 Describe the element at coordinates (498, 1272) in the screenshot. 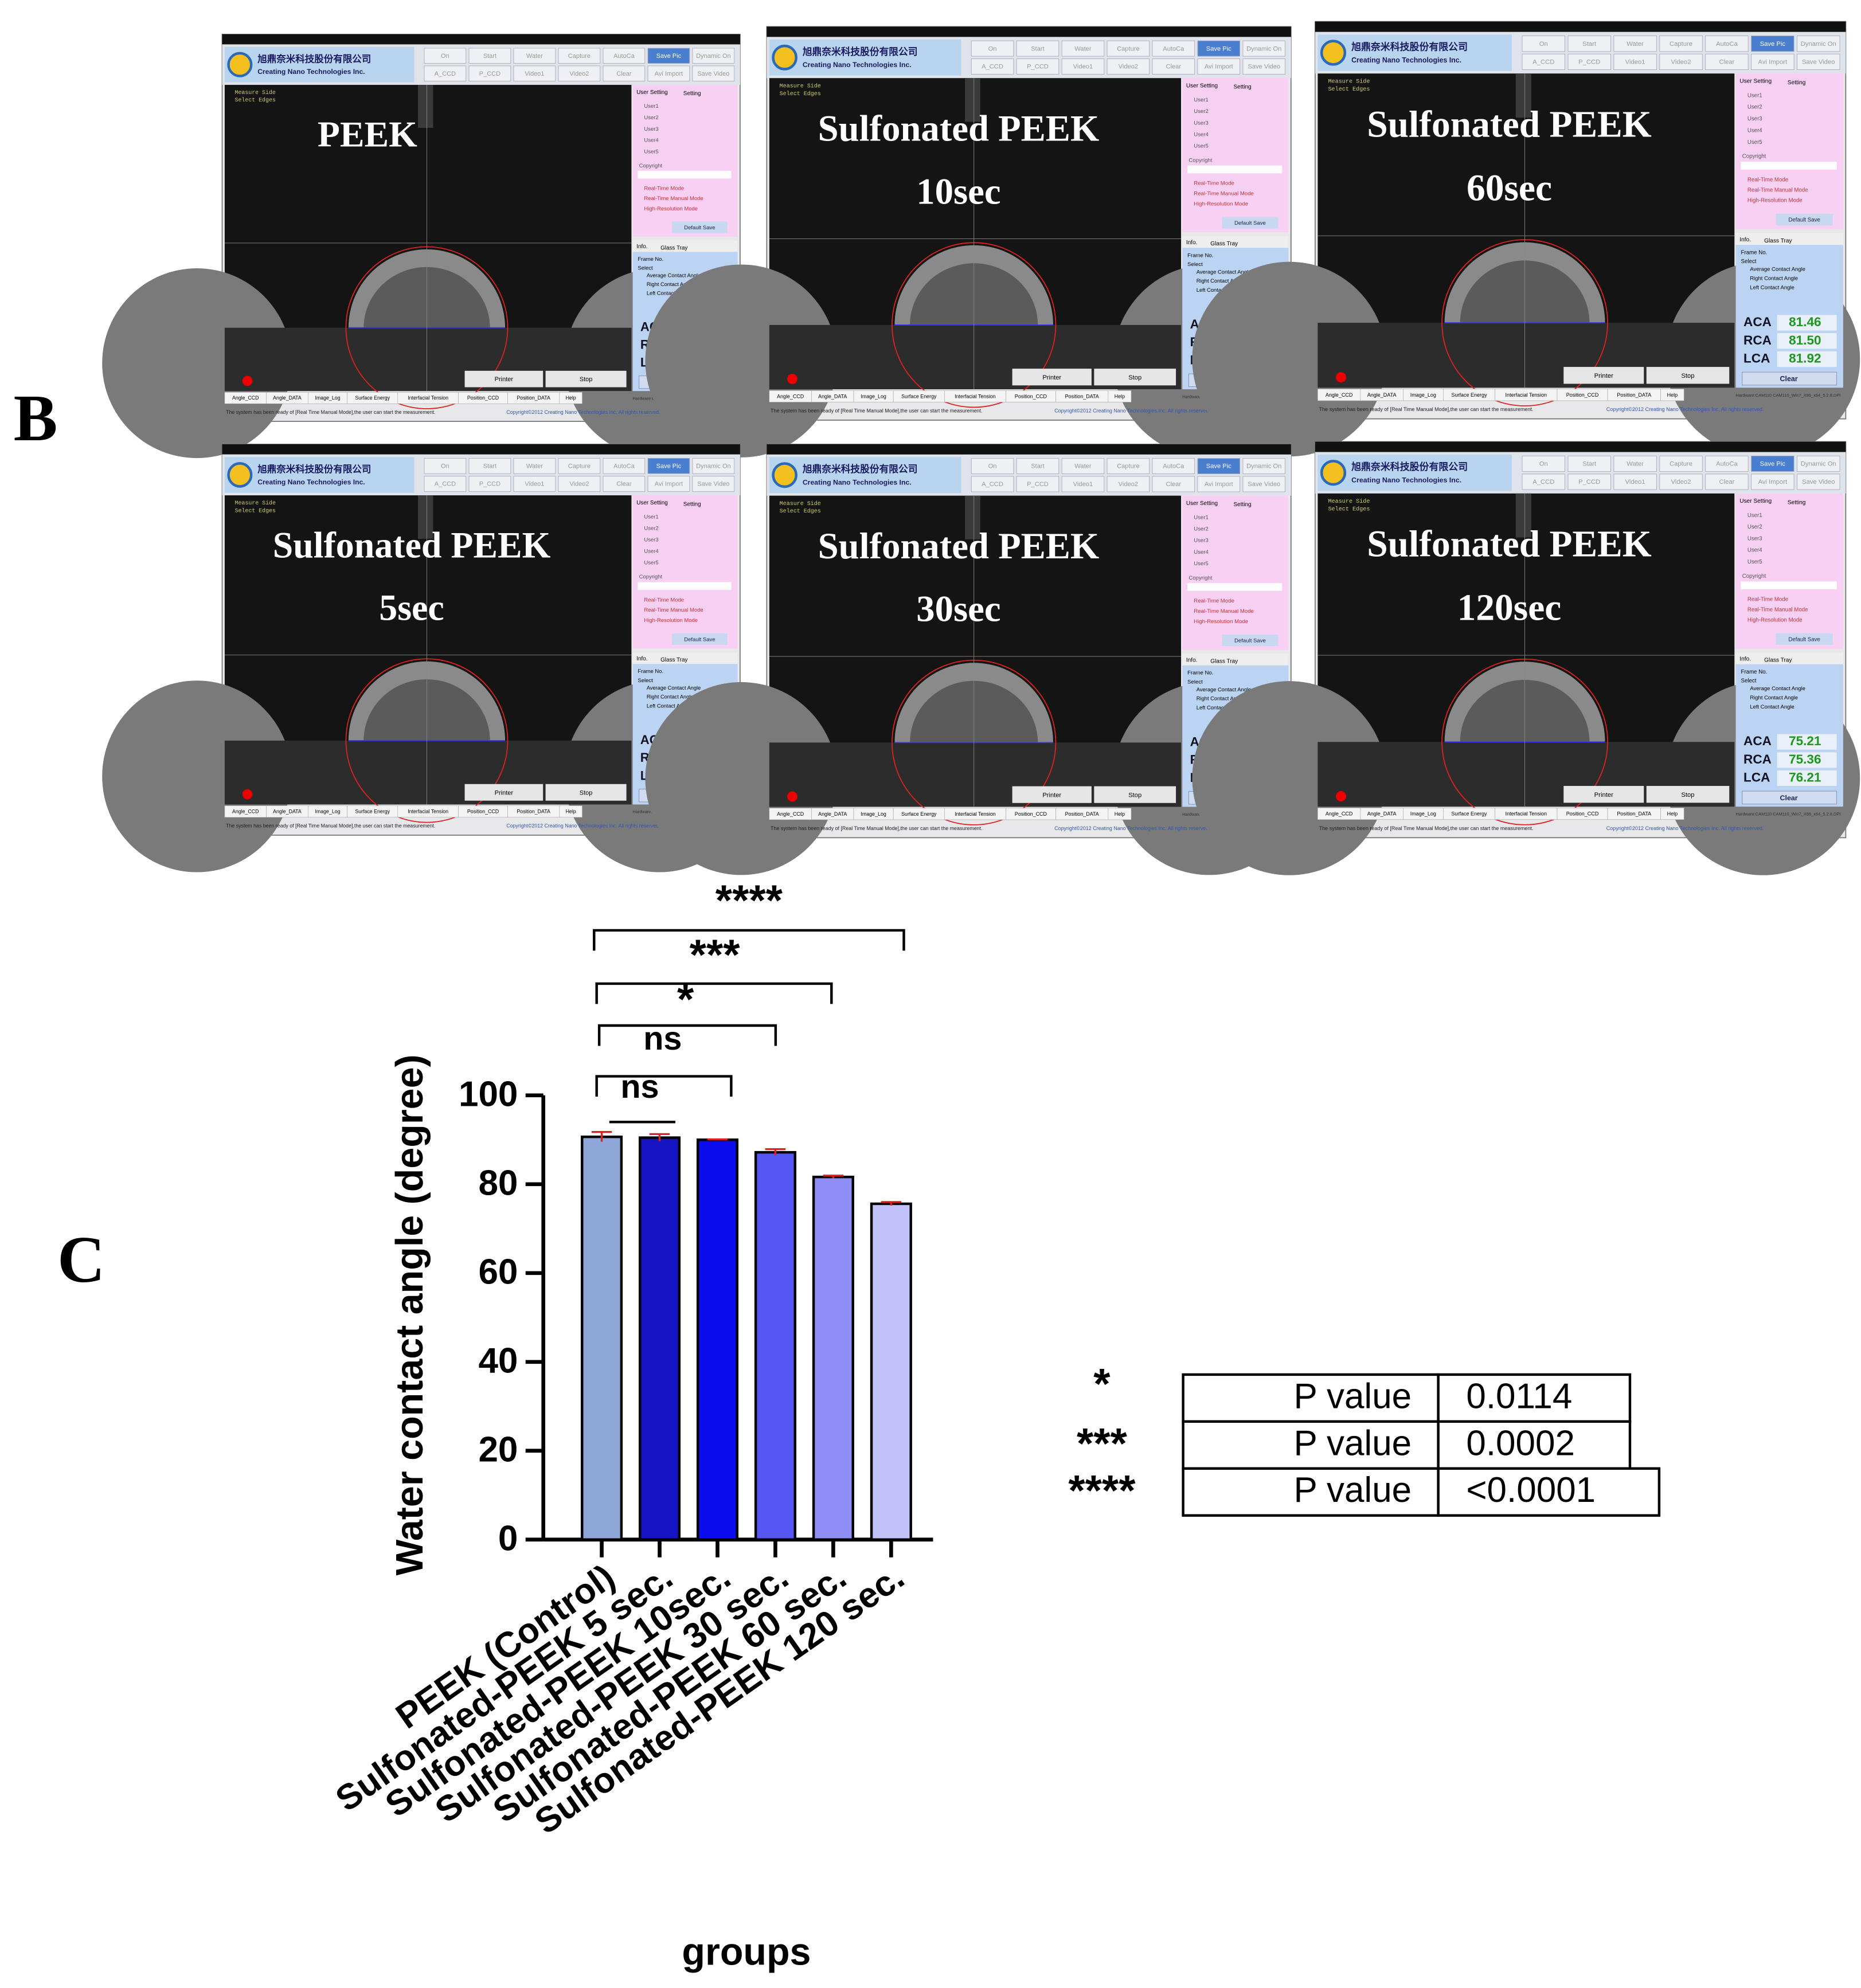

I see `y-tick-label: 60` at that location.